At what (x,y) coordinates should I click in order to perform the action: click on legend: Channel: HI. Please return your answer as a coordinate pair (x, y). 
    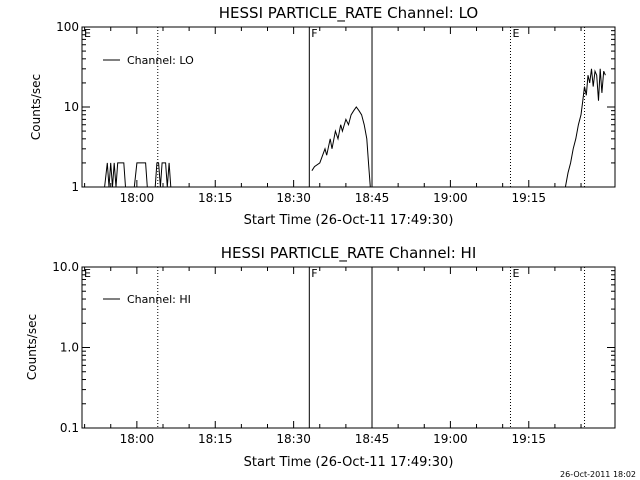
    Looking at the image, I should click on (147, 299).